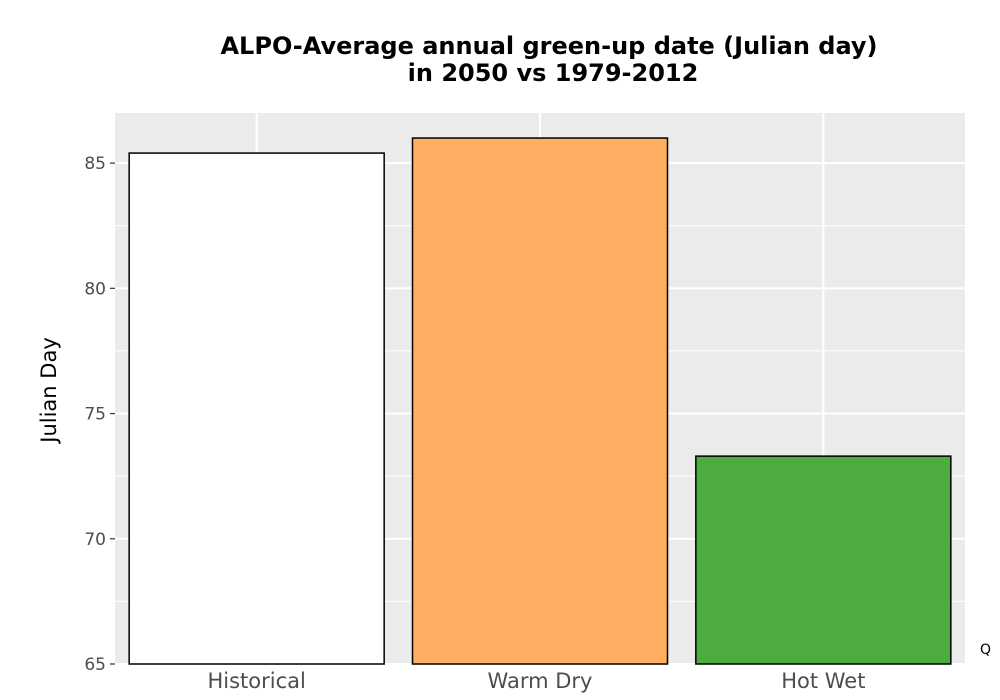  What do you see at coordinates (553, 73) in the screenshot?
I see `chart-title-line-2: in 2050 vs 1979-2012` at bounding box center [553, 73].